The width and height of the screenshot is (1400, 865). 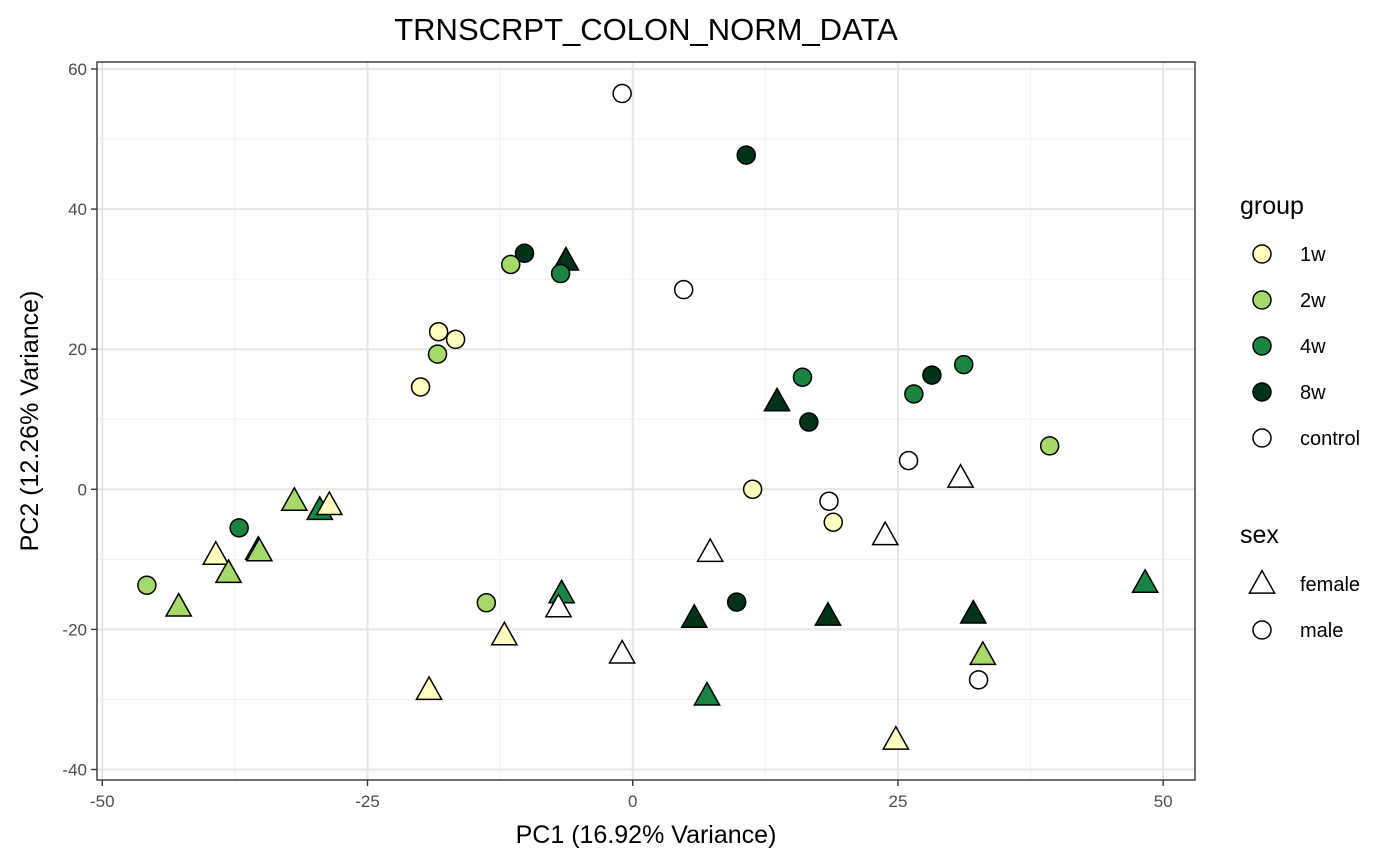 I want to click on x-tick-label: -50, so click(x=102, y=801).